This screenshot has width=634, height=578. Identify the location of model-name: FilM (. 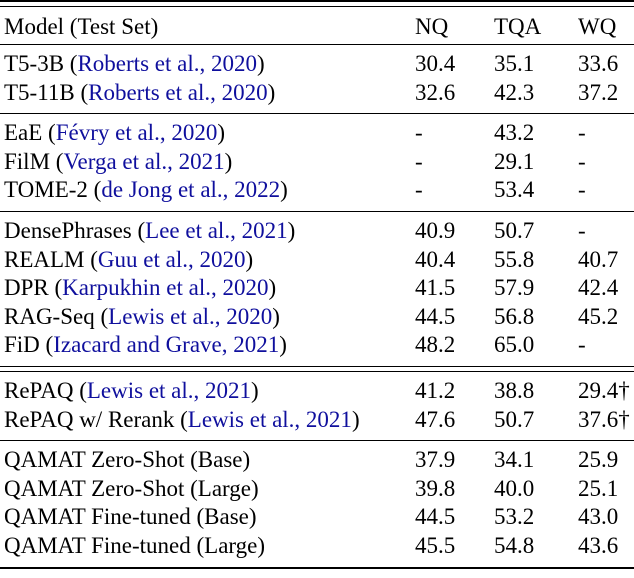
(34, 161).